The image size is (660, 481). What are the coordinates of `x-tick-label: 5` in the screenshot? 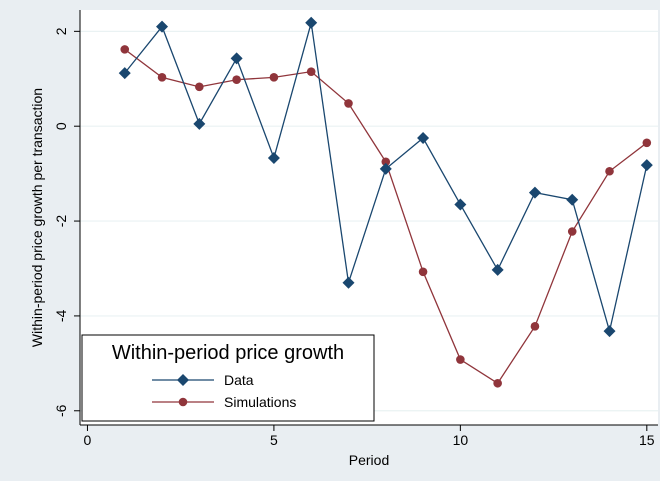 It's located at (274, 440).